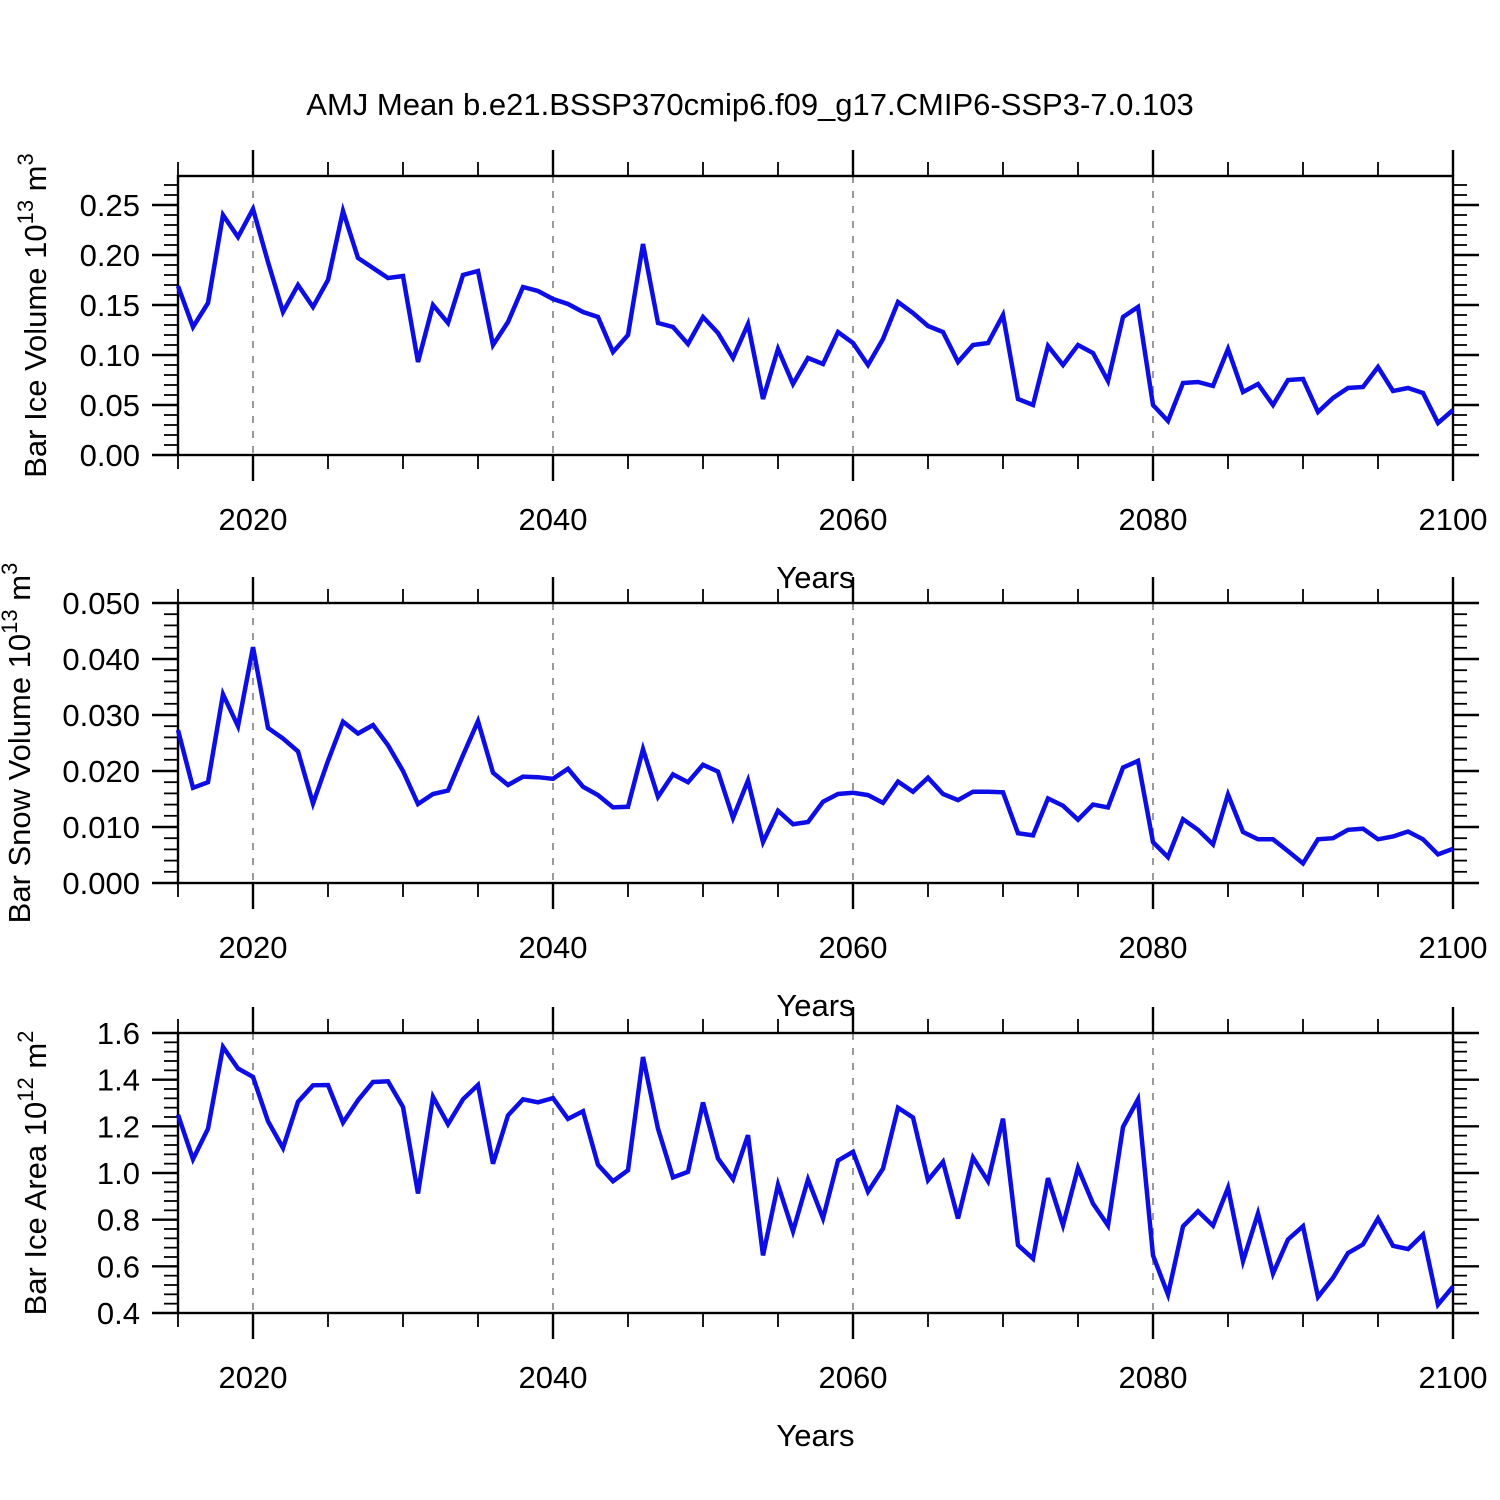 The image size is (1500, 1500). What do you see at coordinates (118, 1220) in the screenshot?
I see `y-tick-label: 0.8` at bounding box center [118, 1220].